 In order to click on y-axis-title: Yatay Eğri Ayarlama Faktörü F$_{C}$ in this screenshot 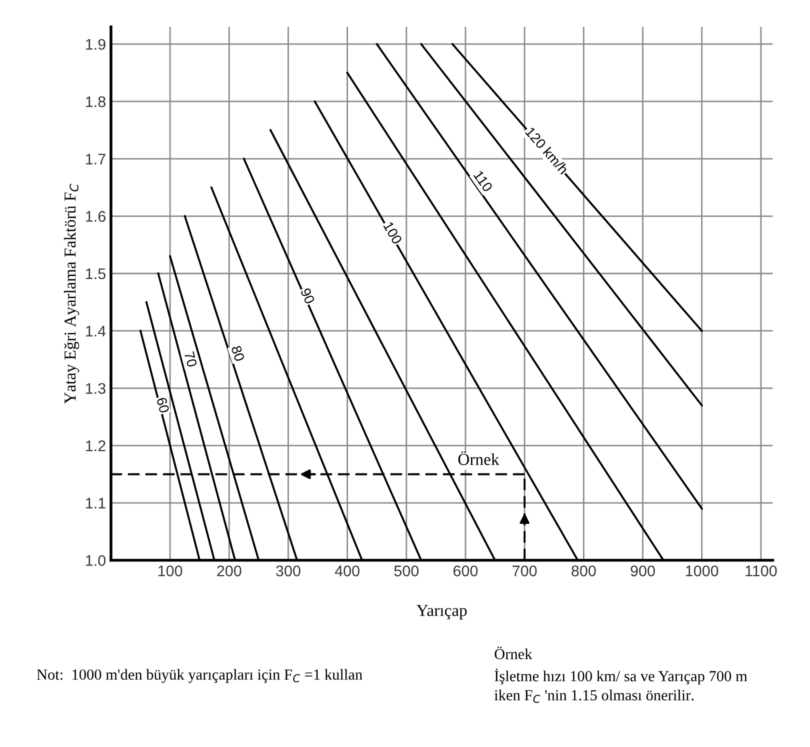, I will do `click(72, 294)`.